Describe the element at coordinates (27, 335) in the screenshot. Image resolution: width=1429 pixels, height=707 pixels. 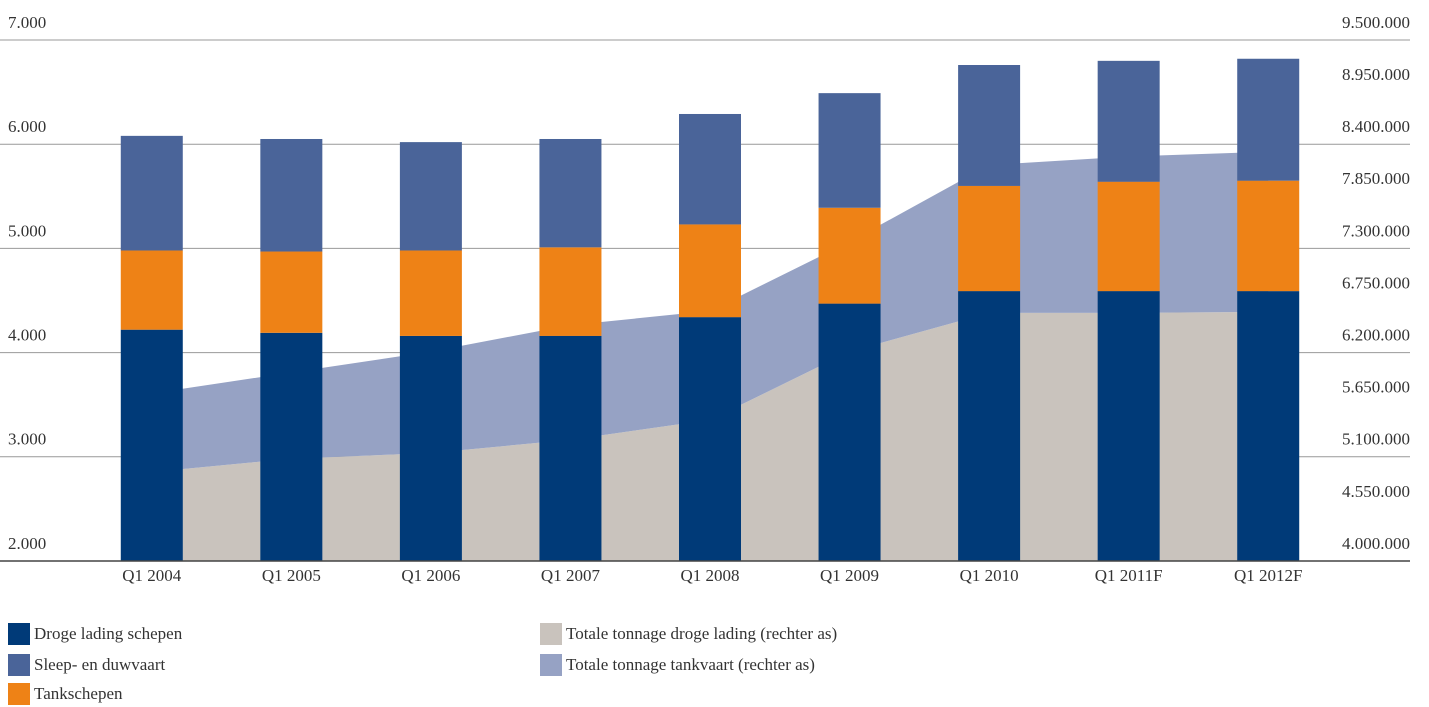
I see `y-tick-label: 4.000` at that location.